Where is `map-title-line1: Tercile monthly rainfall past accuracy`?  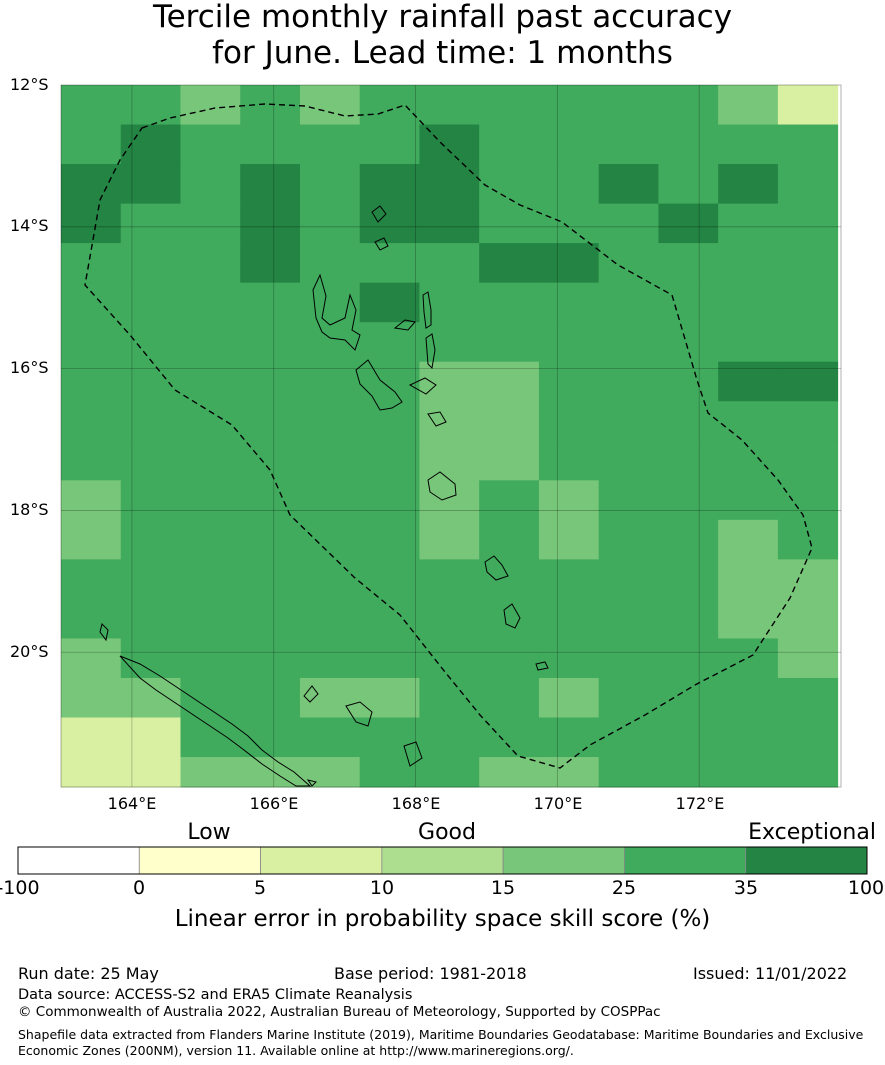
map-title-line1: Tercile monthly rainfall past accuracy is located at coordinates (442, 17).